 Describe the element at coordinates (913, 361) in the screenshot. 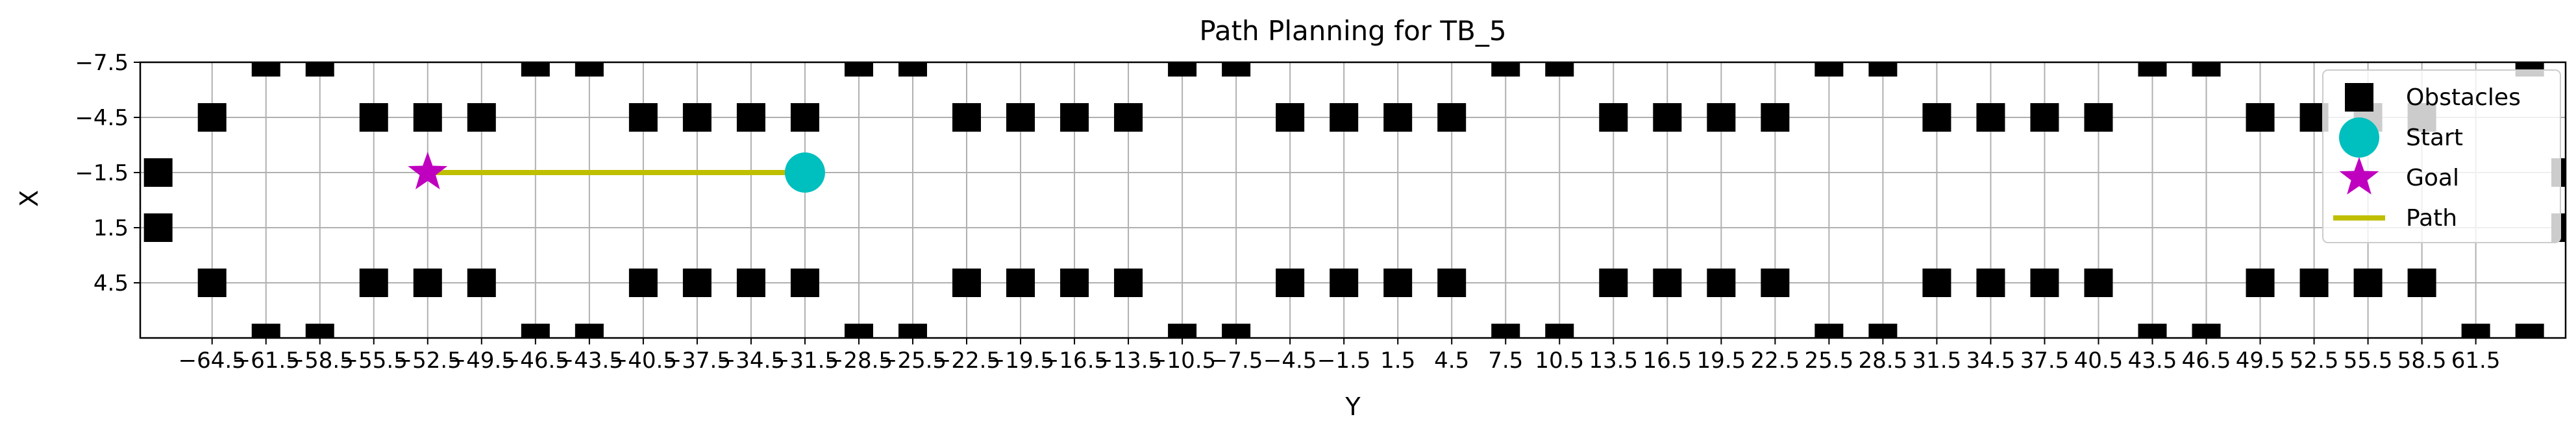

I see `x-tick-label: −25.5` at that location.